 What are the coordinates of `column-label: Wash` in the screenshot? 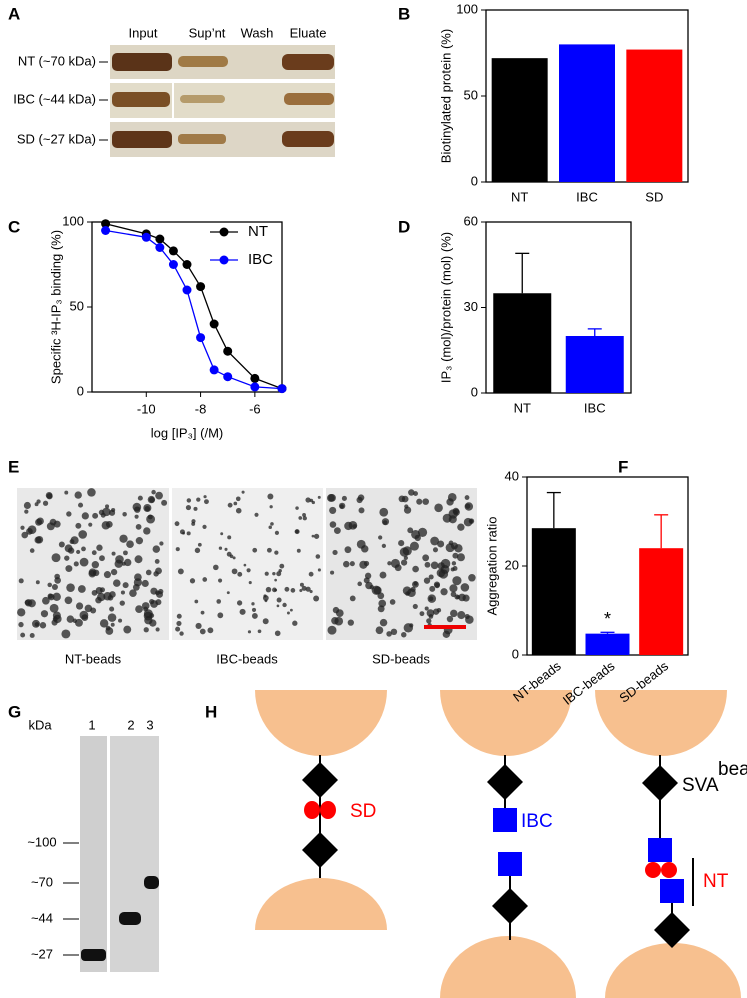 It's located at (257, 32).